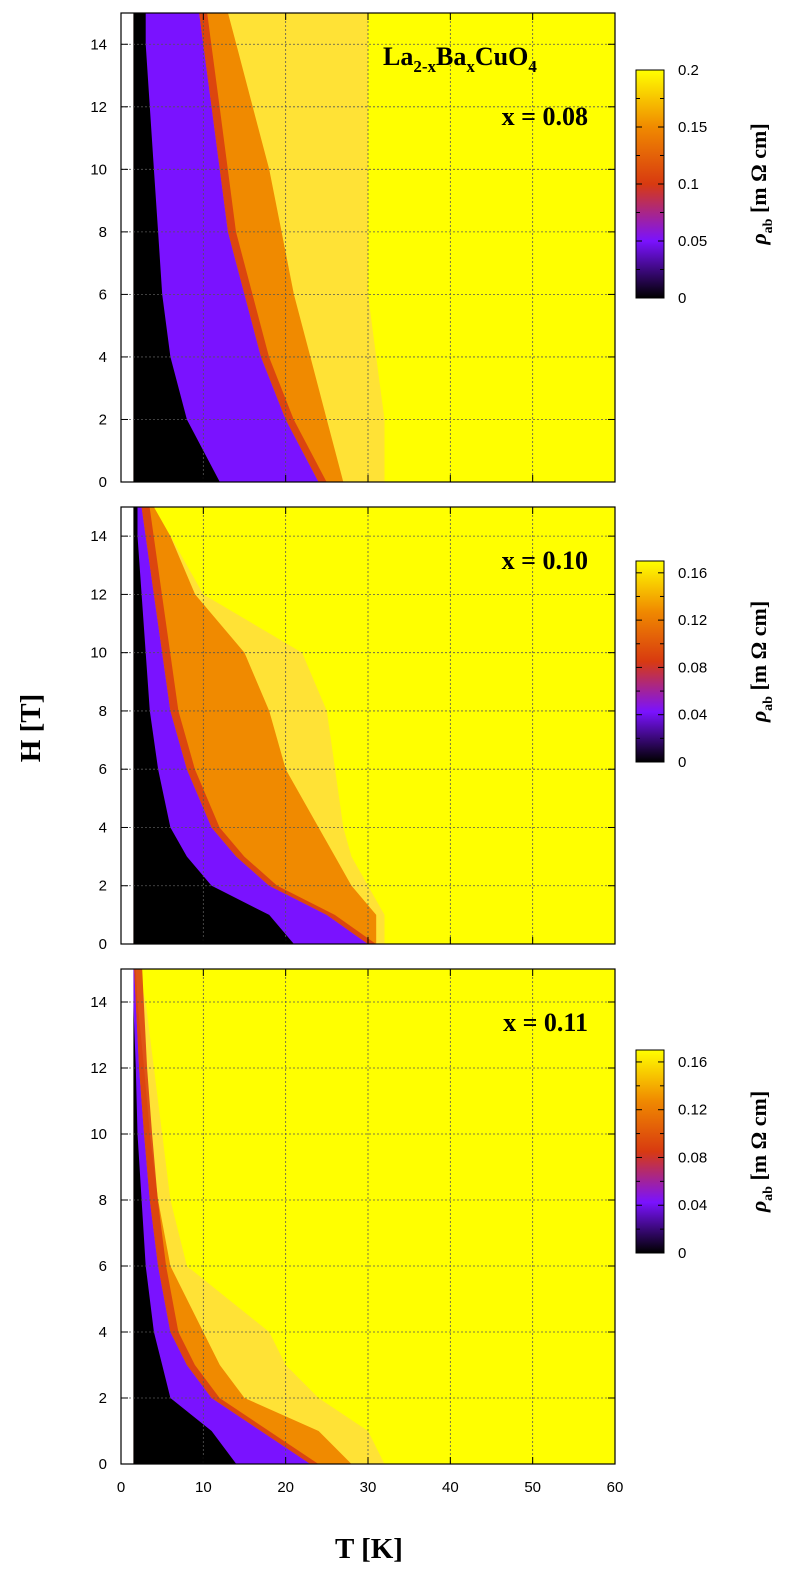 This screenshot has height=1579, width=786. Describe the element at coordinates (369, 1549) in the screenshot. I see `x-axis-label: T [K]` at that location.